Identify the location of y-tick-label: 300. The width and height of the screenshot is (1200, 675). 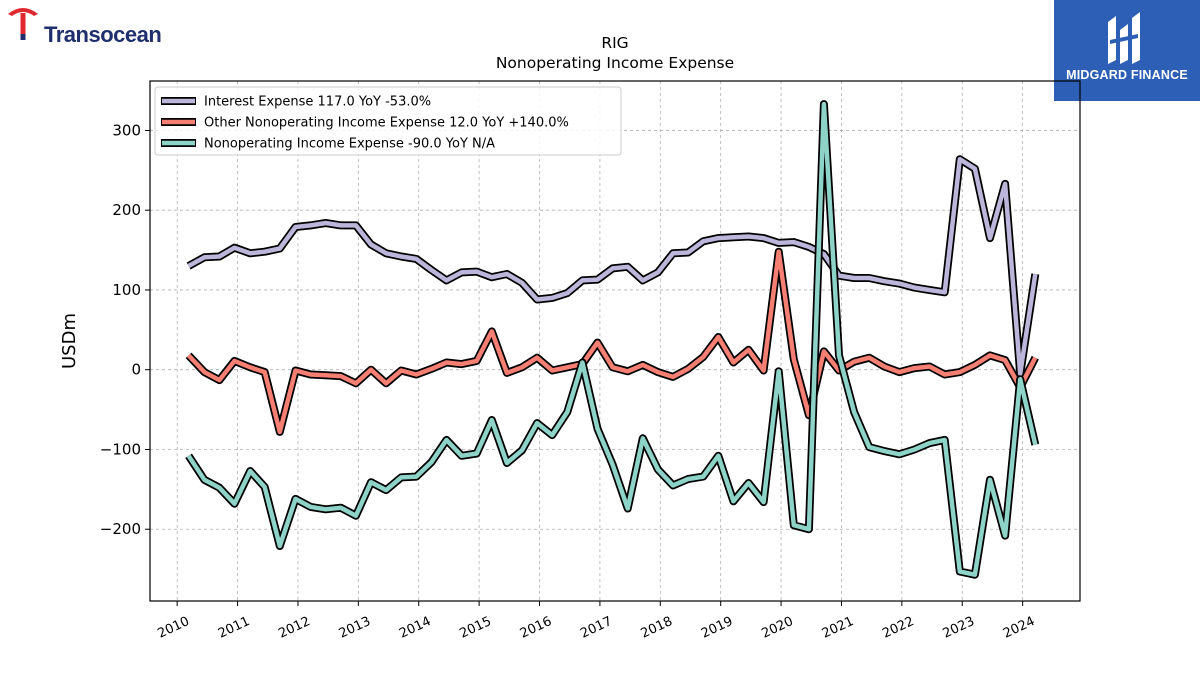
(126, 130).